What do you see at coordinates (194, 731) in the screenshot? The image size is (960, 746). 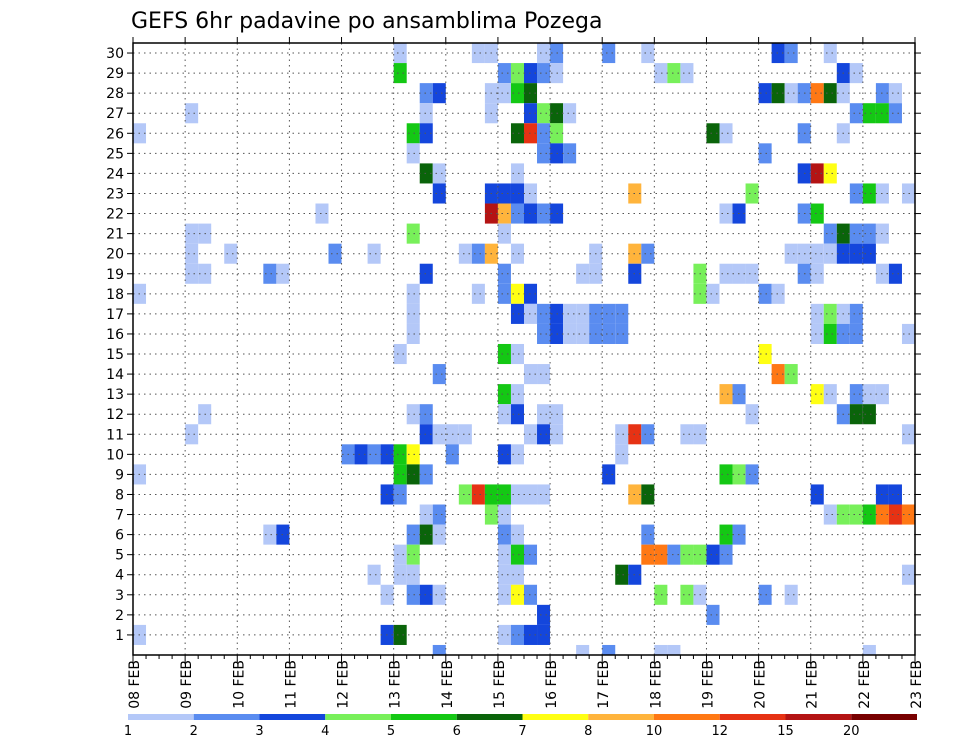 I see `legend-label: 2` at bounding box center [194, 731].